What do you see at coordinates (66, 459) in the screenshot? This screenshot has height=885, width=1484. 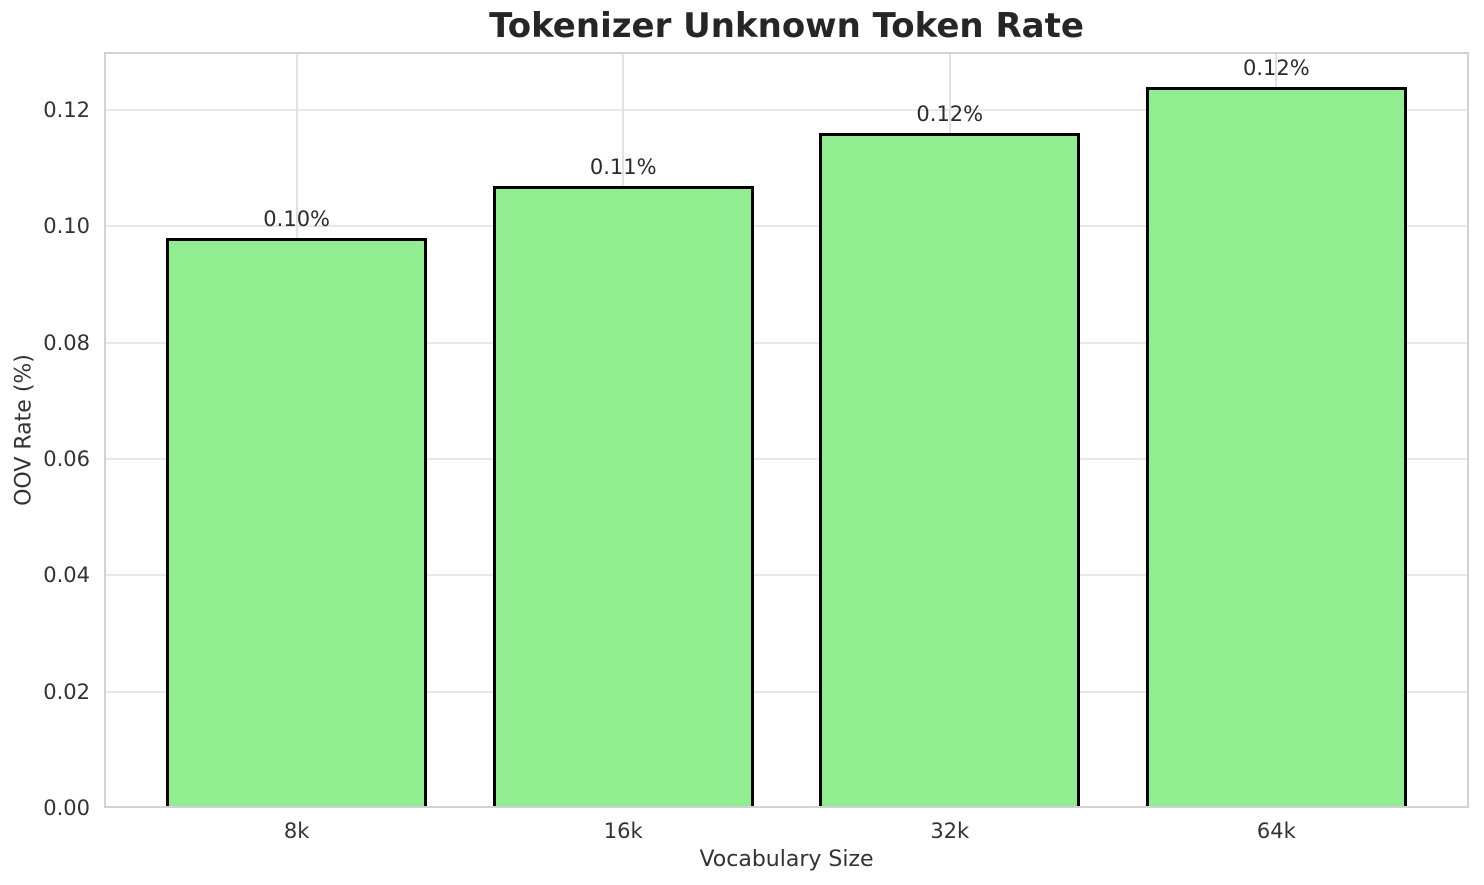 I see `y-tick-label: 0.06` at bounding box center [66, 459].